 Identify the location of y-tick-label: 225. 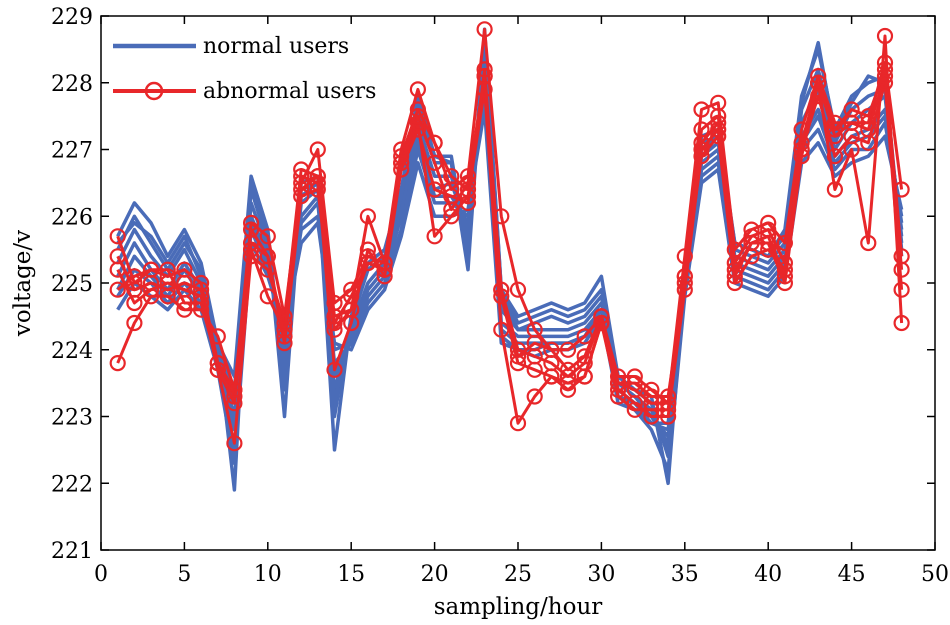
(72, 284).